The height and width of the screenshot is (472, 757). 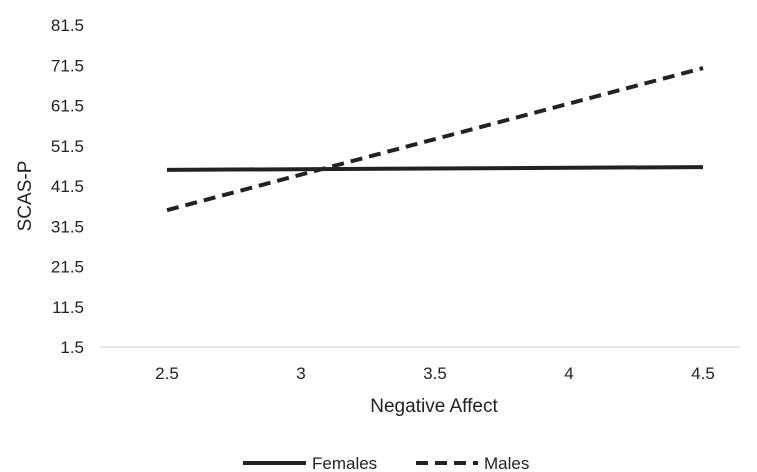 What do you see at coordinates (568, 373) in the screenshot?
I see `x-tick-label: 4` at bounding box center [568, 373].